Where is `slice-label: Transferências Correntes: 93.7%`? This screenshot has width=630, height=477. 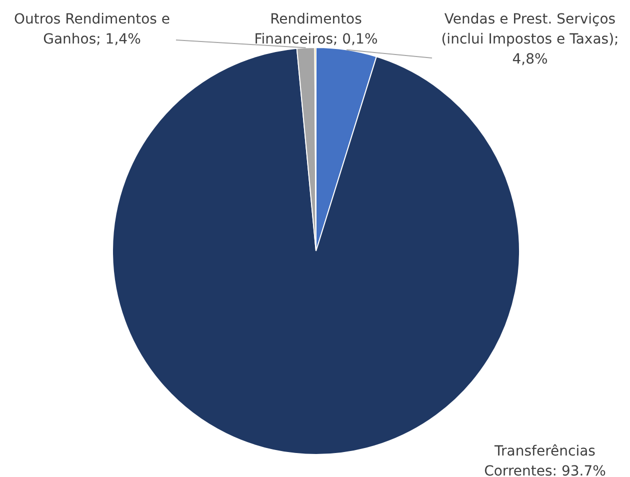
slice-label: Transferências Correntes: 93.7% is located at coordinates (545, 460).